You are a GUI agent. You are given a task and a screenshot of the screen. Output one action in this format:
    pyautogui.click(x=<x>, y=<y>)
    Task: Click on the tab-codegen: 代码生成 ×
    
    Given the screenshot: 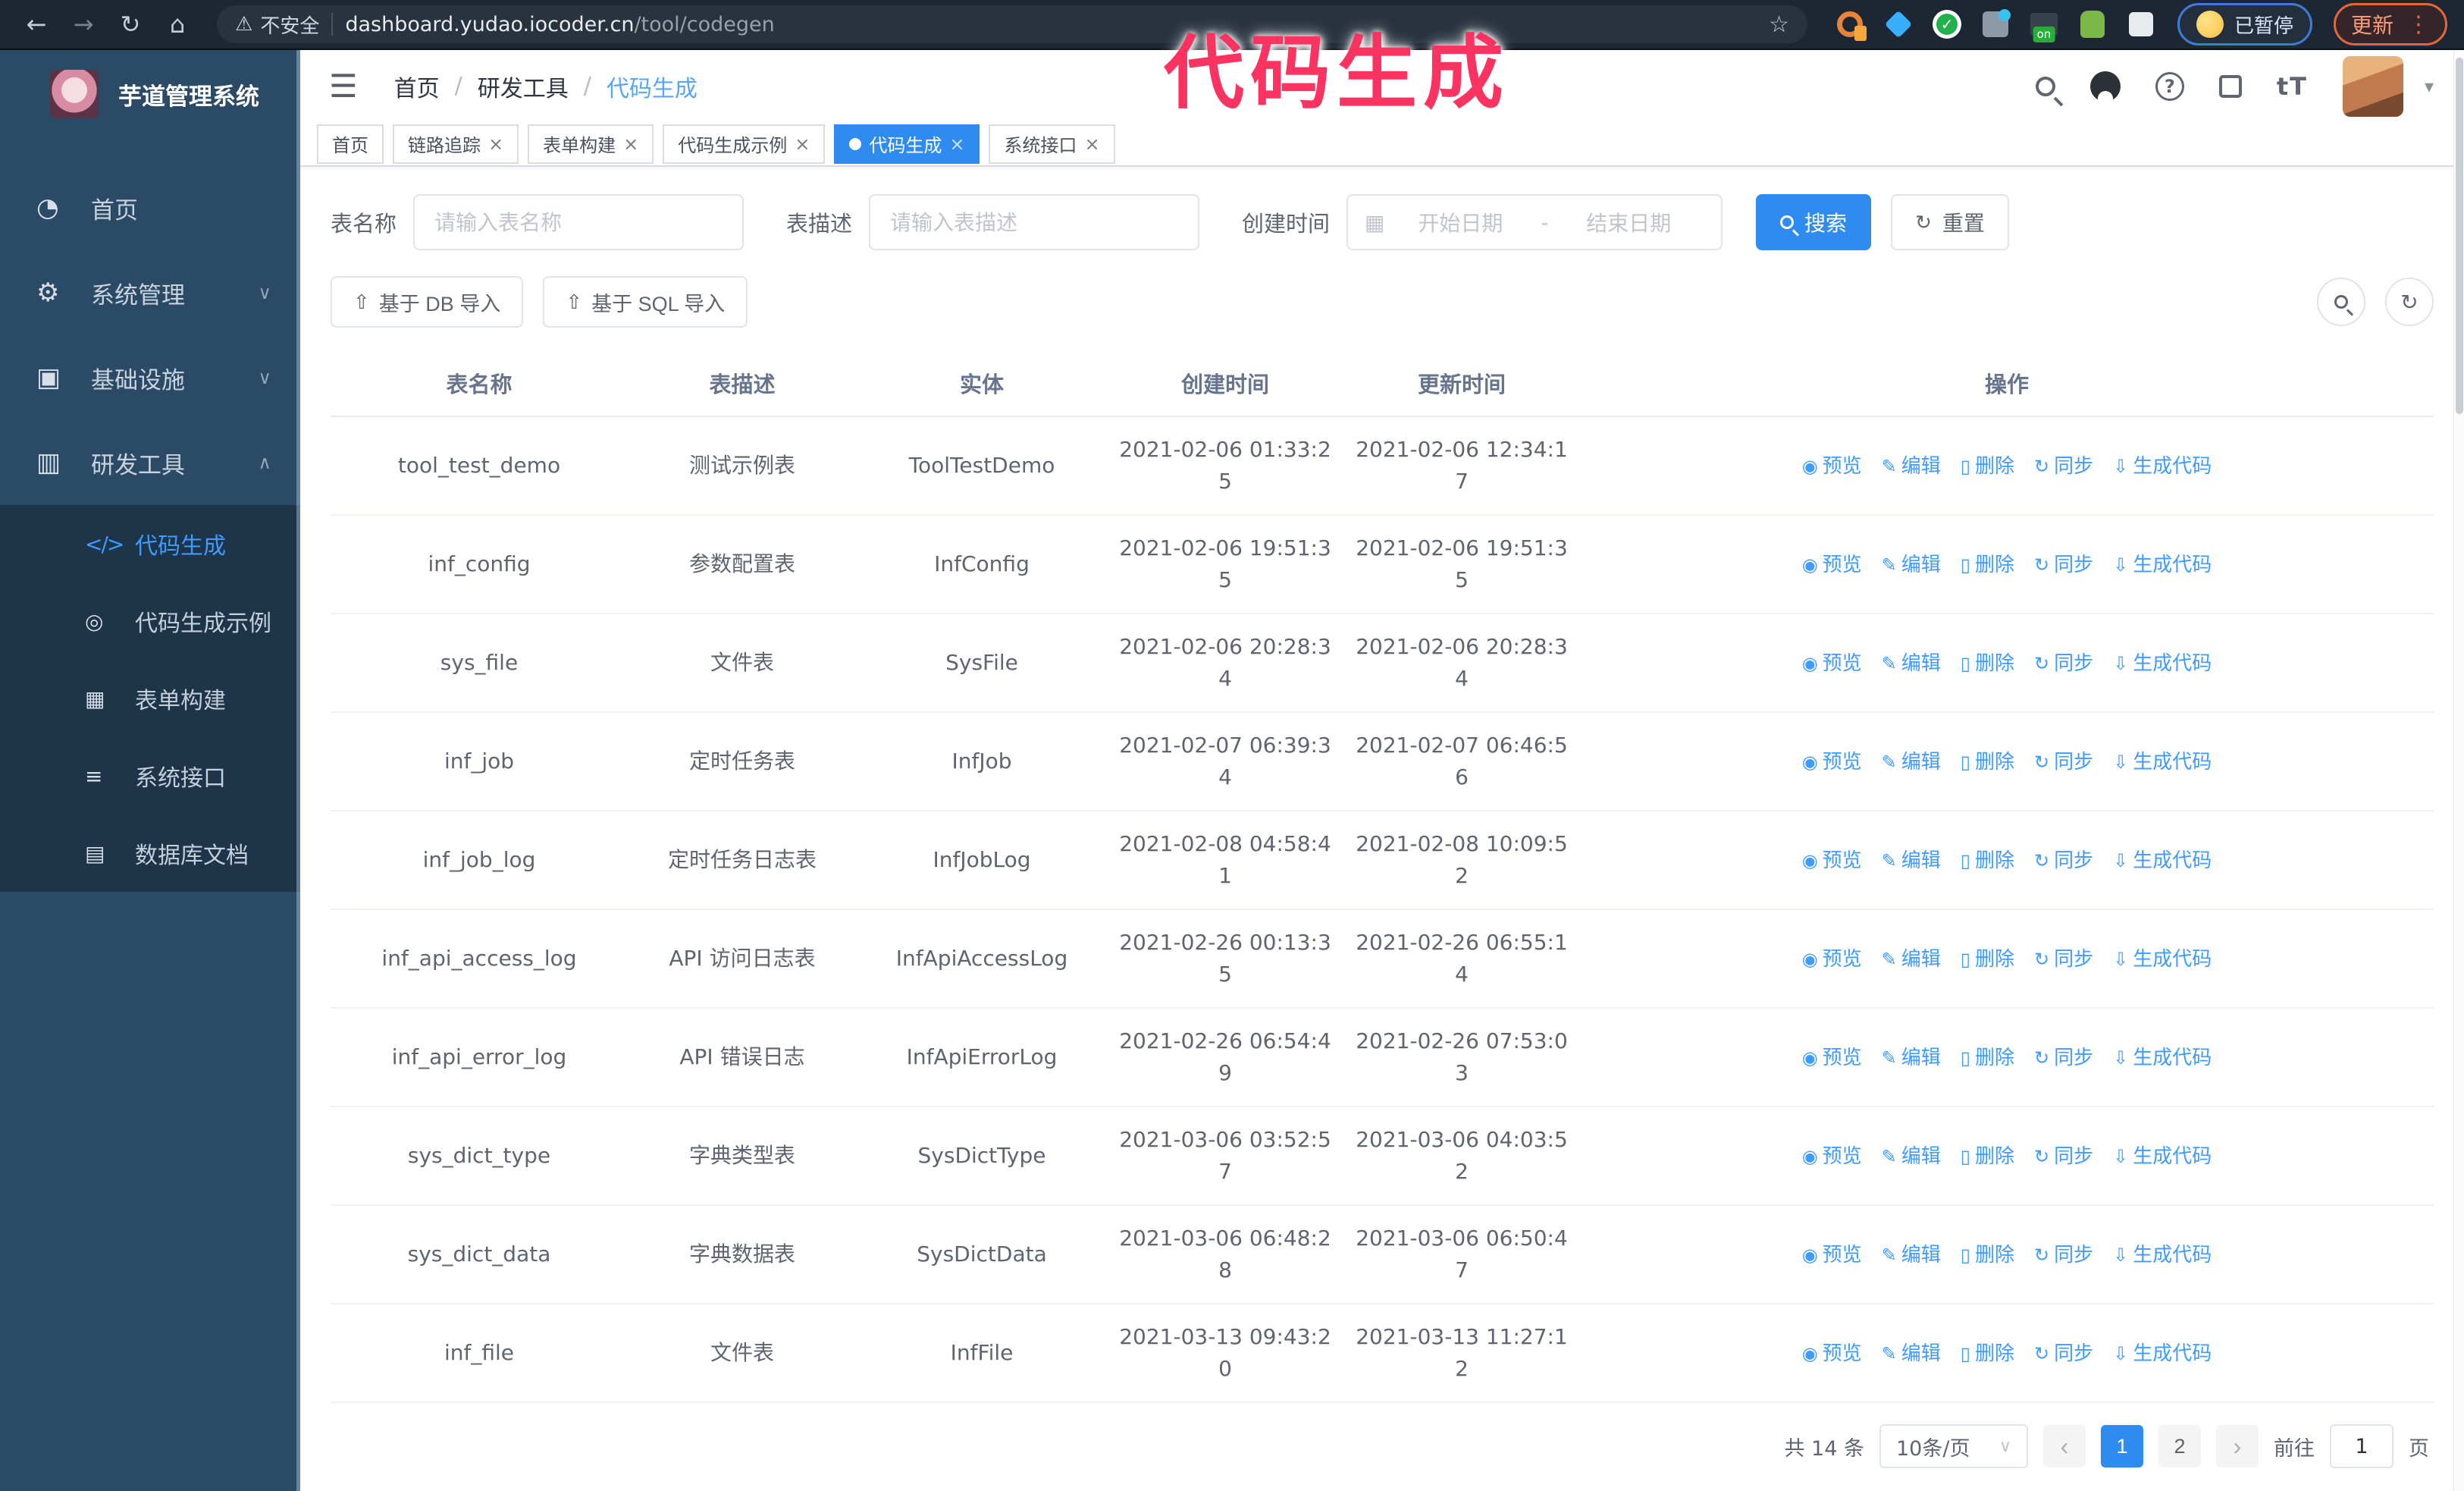 What is the action you would take?
    pyautogui.click(x=907, y=144)
    